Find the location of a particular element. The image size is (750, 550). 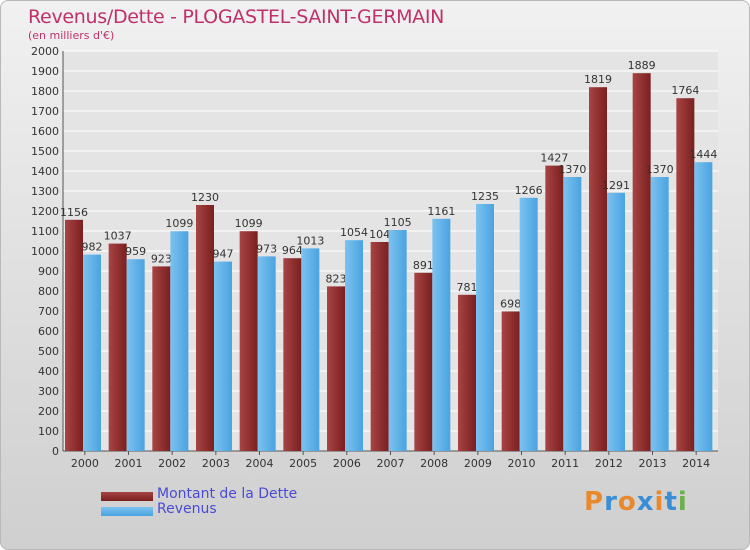

y-tick-label: 1900 is located at coordinates (45, 71).